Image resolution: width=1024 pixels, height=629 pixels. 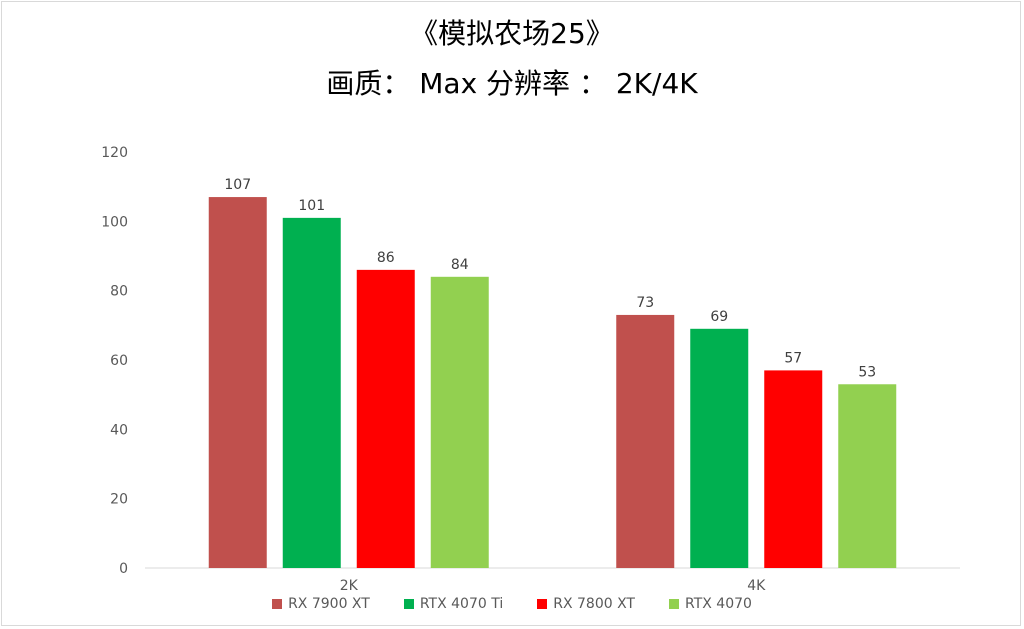 I want to click on x-tick-label: 2K, so click(x=349, y=586).